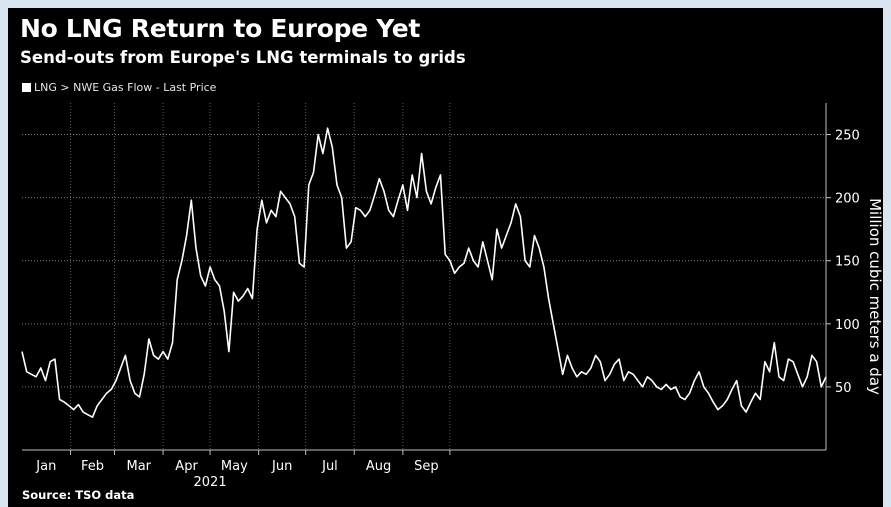 This screenshot has width=891, height=507. I want to click on legend: LNG > NWE Gas Flow - Last Price, so click(119, 87).